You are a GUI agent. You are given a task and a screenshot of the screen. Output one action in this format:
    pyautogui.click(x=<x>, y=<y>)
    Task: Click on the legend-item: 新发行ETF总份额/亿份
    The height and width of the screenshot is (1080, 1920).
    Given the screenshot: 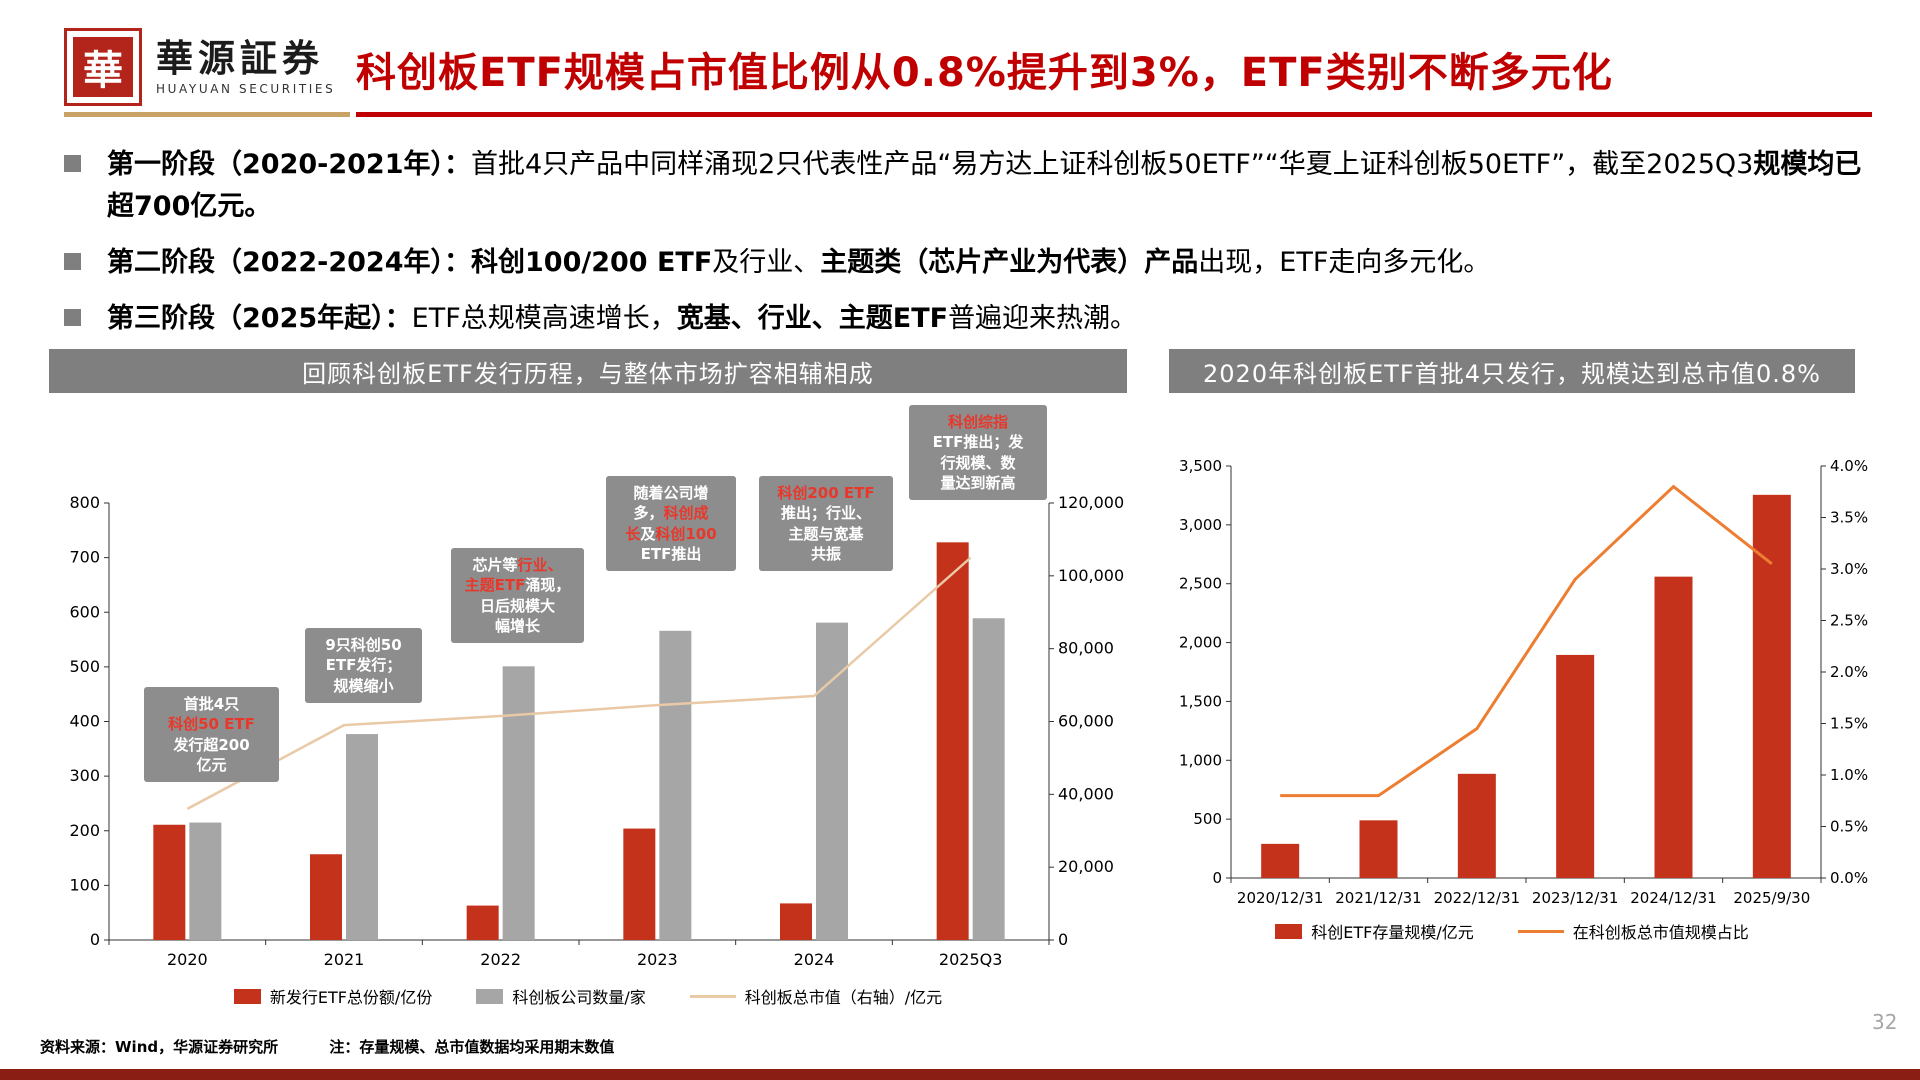 What is the action you would take?
    pyautogui.click(x=332, y=996)
    